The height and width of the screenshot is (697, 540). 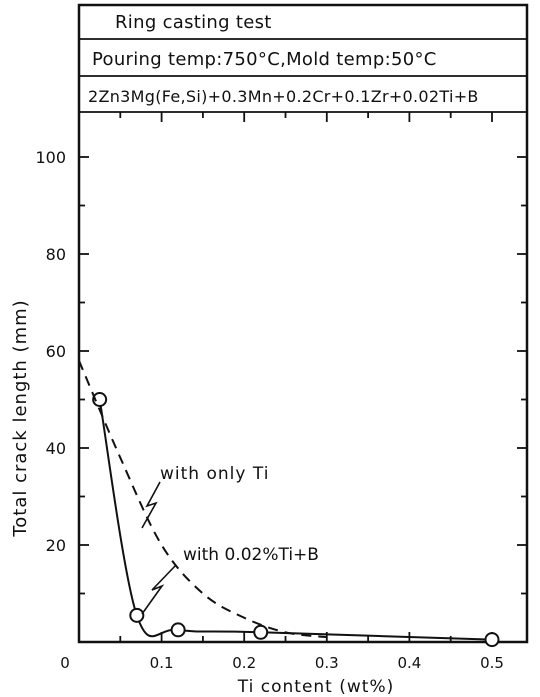 What do you see at coordinates (315, 687) in the screenshot?
I see `x-axis-label: Ti content (wt%)` at bounding box center [315, 687].